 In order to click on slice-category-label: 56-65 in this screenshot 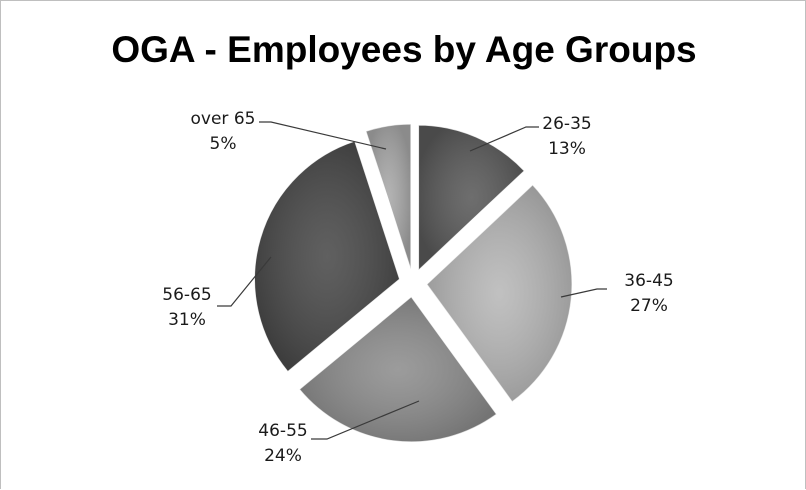, I will do `click(186, 295)`.